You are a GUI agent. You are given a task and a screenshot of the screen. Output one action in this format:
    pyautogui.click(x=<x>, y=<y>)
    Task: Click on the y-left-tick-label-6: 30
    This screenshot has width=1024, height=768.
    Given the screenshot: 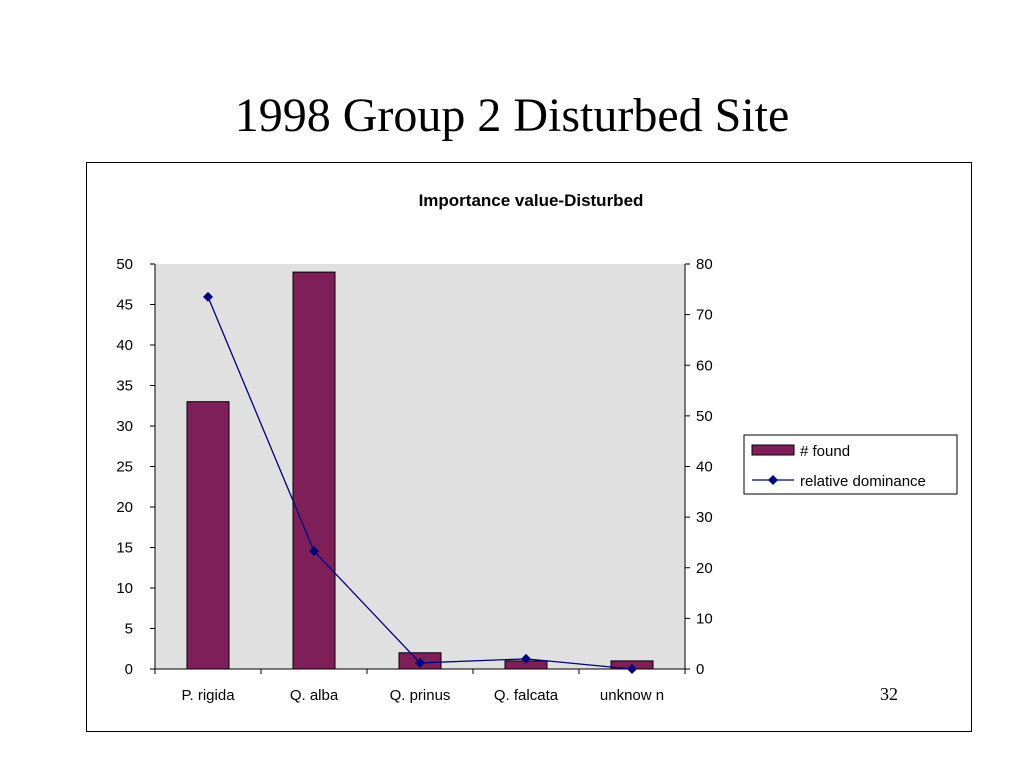 What is the action you would take?
    pyautogui.click(x=124, y=426)
    